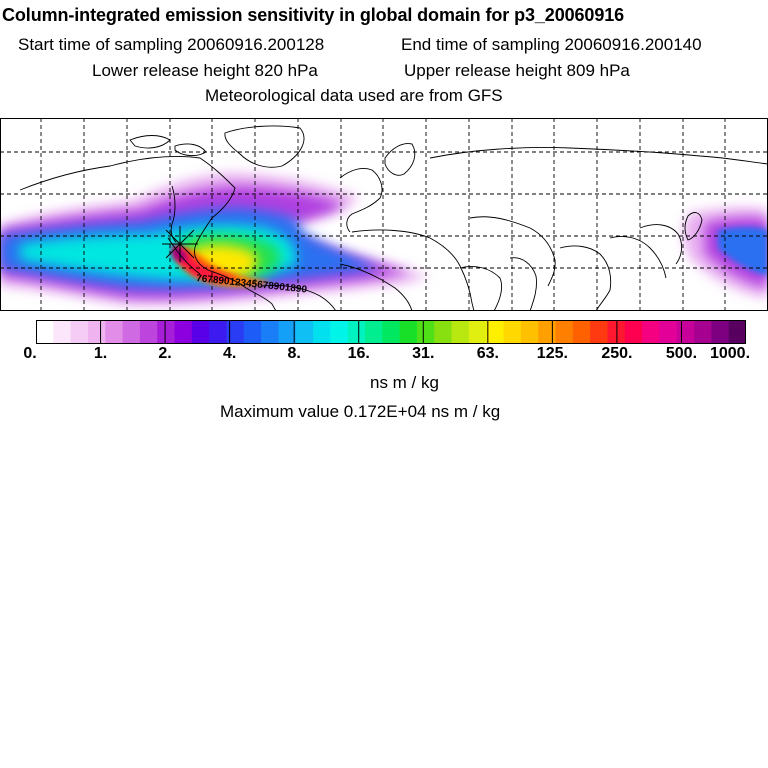 The height and width of the screenshot is (768, 768). Describe the element at coordinates (517, 70) in the screenshot. I see `upper-release-text: Upper release height 809 hPa` at that location.